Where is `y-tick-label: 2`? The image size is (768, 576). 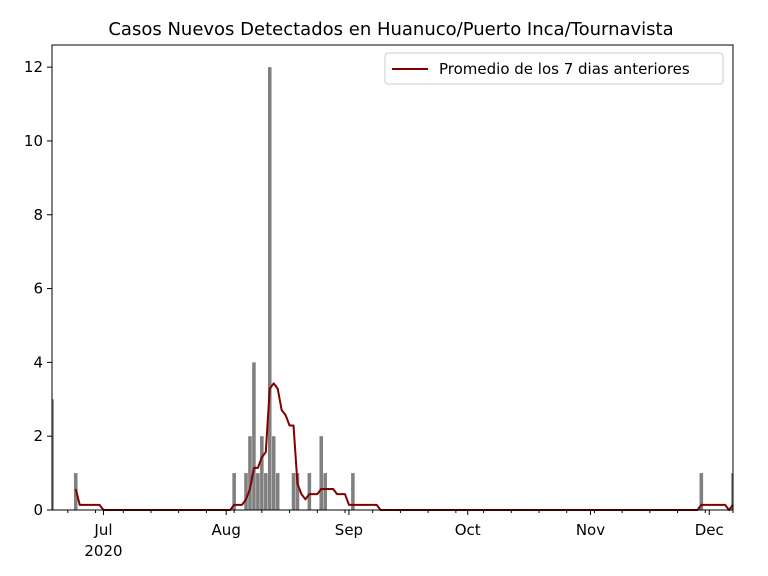 y-tick-label: 2 is located at coordinates (38, 436).